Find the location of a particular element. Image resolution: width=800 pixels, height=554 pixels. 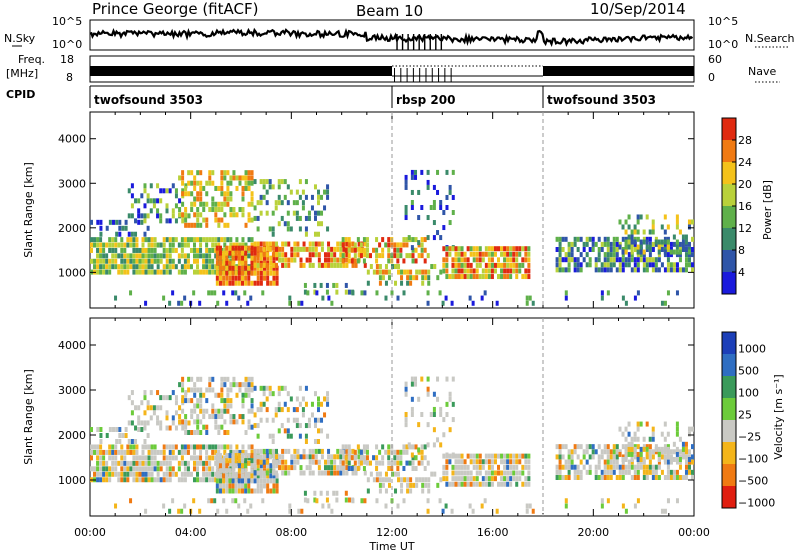

colorbar-swatch is located at coordinates (729, 217).